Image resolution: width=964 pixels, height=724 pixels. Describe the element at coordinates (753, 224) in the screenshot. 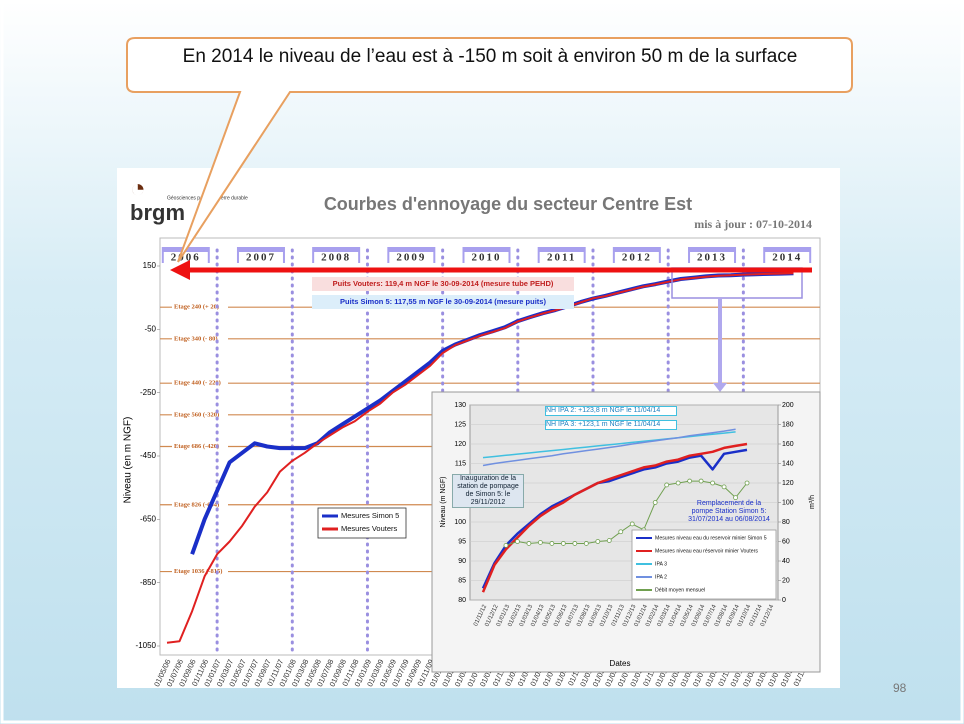

I see `chart-subtitle: mis à jour : 07-10-2014` at that location.